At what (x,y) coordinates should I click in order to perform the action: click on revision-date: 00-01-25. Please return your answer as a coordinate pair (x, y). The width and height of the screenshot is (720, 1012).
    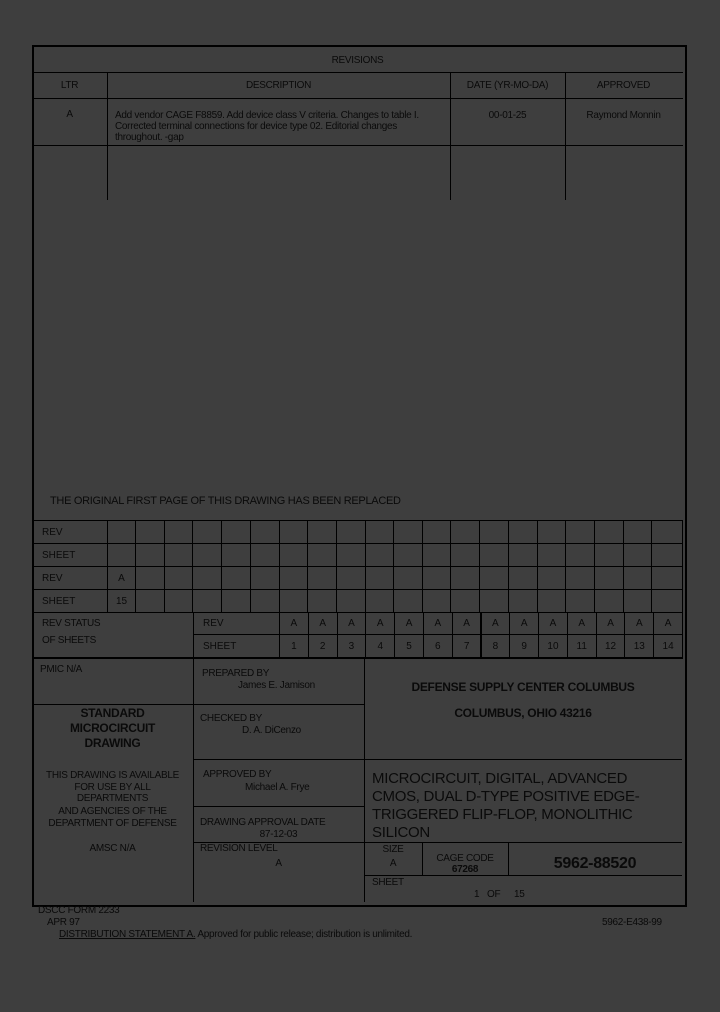
    Looking at the image, I should click on (507, 115).